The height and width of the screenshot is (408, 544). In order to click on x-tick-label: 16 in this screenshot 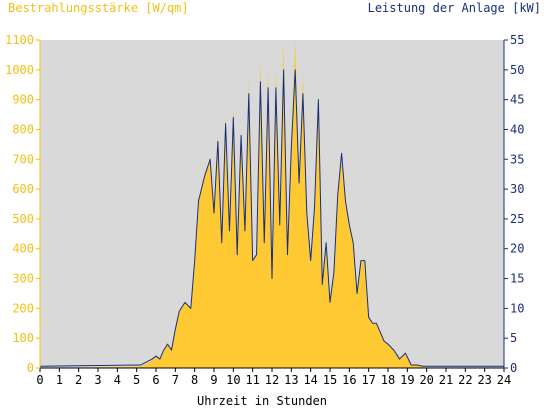, I will do `click(349, 380)`.